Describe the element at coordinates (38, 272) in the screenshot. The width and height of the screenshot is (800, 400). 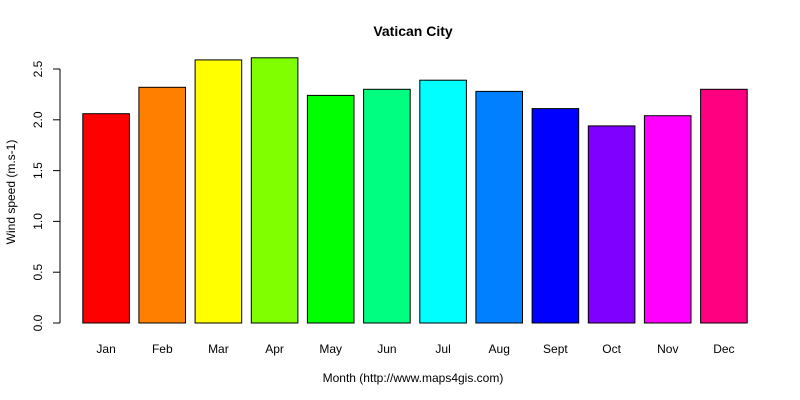
I see `y-tick-label: 0.5` at that location.